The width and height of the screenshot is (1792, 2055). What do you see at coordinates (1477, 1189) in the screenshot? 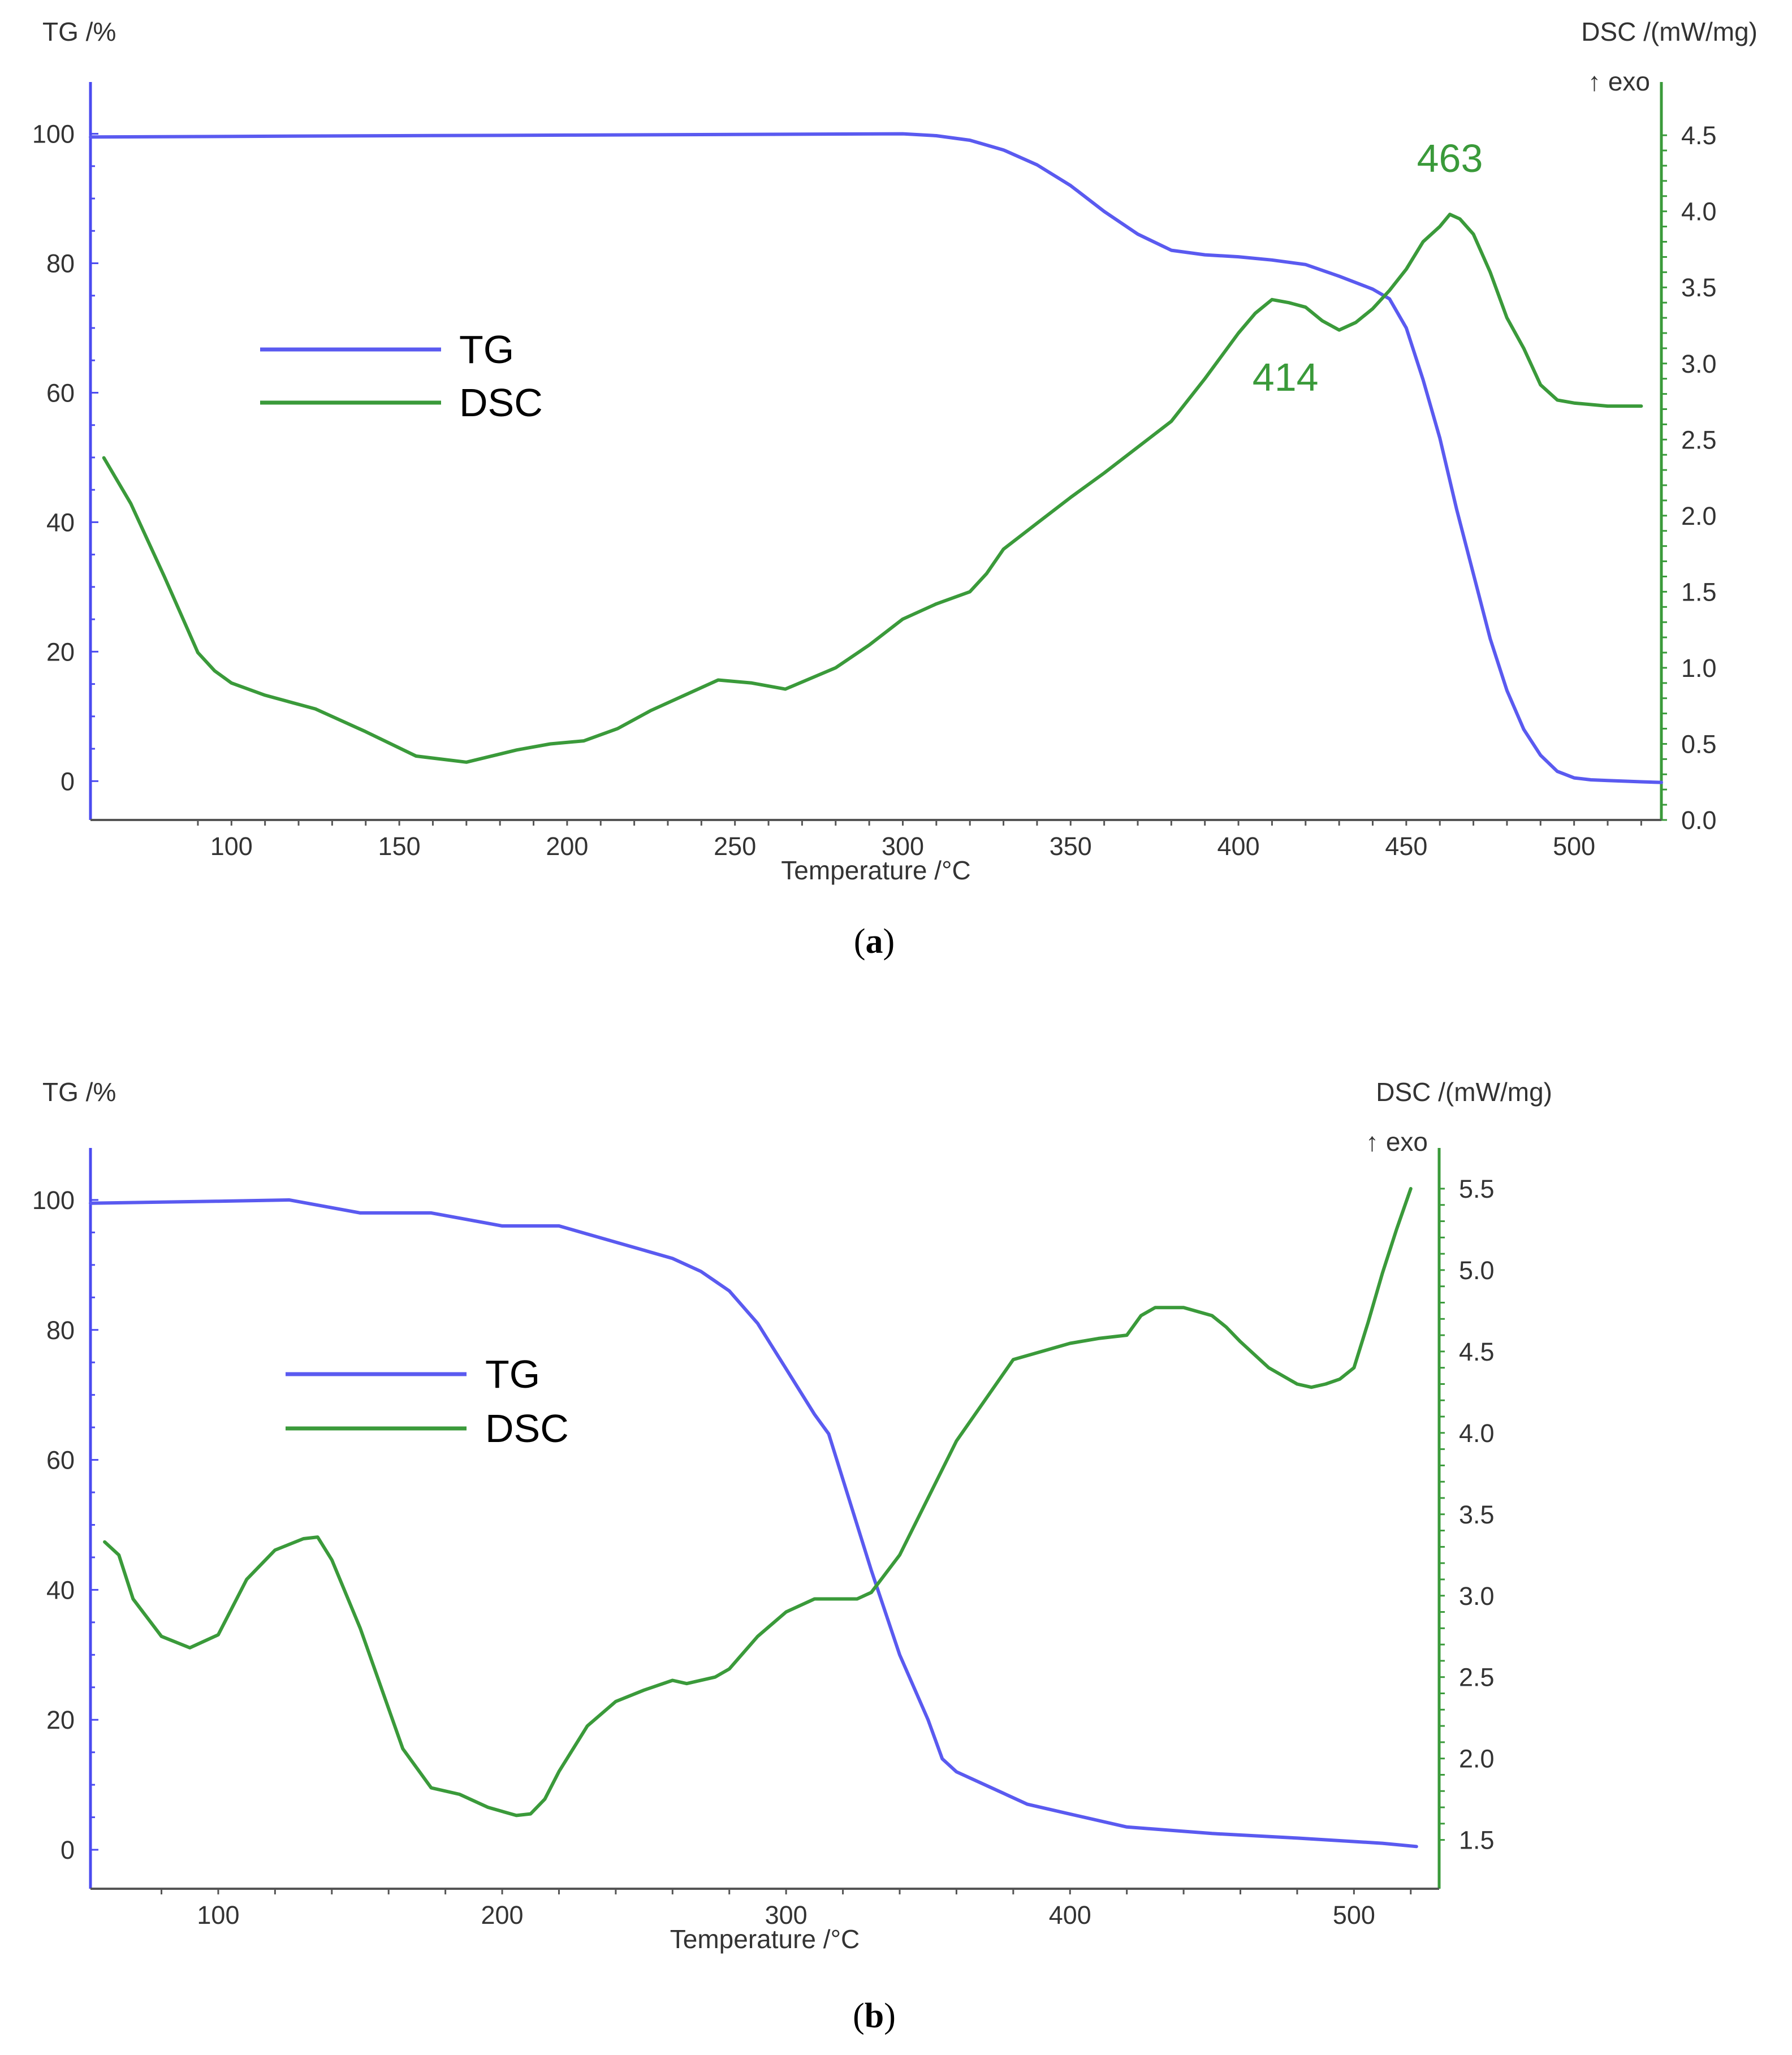
I see `right-tick-label: 5.5` at bounding box center [1477, 1189].